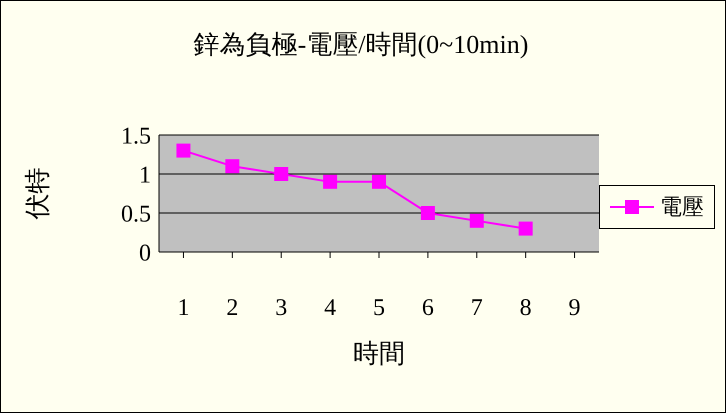 This screenshot has height=413, width=726. Describe the element at coordinates (476, 308) in the screenshot. I see `x-tick-label: 7` at that location.